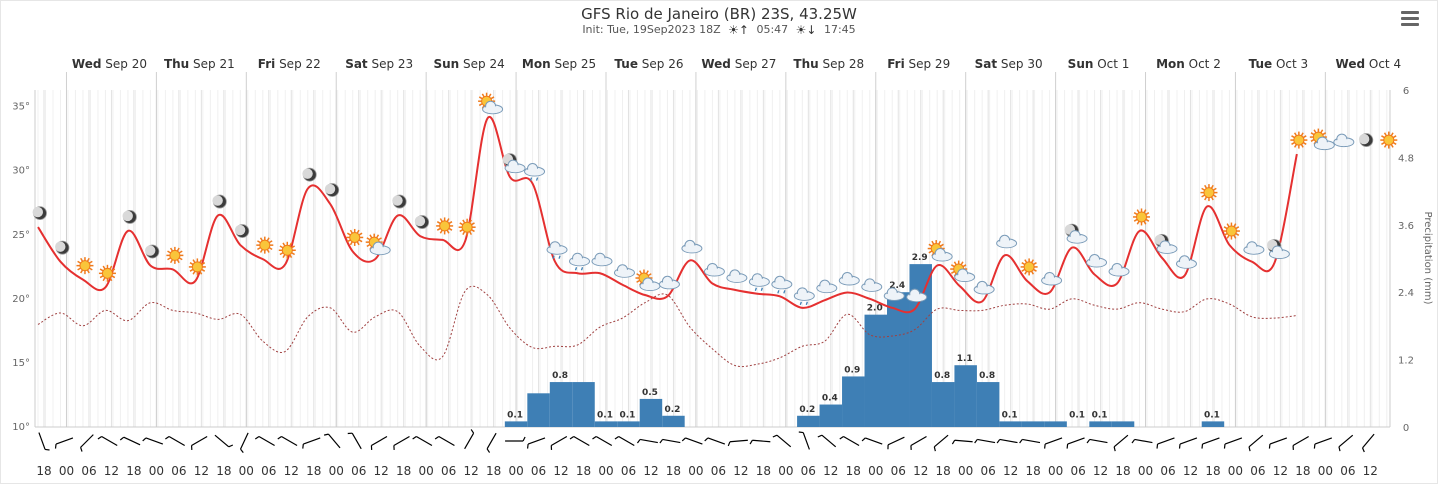 The image size is (1438, 484). Describe the element at coordinates (21, 107) in the screenshot. I see `temp-tick-label: 35°` at that location.